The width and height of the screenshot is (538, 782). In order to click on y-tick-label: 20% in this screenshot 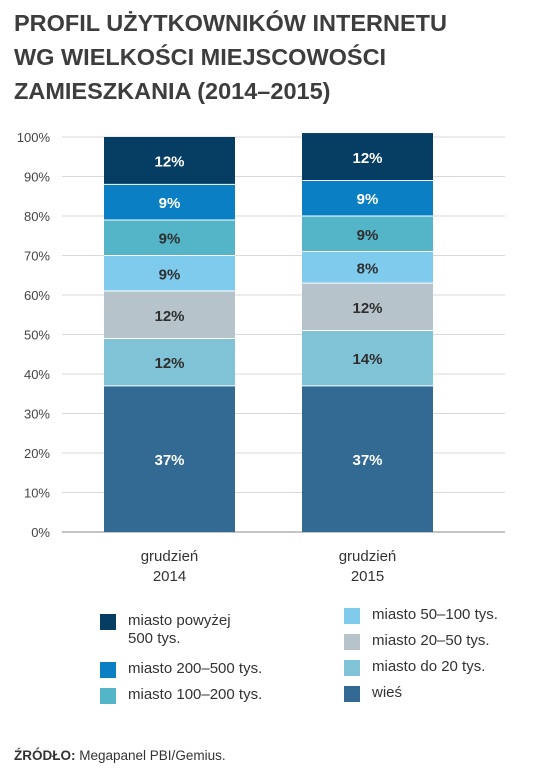, I will do `click(37, 453)`.